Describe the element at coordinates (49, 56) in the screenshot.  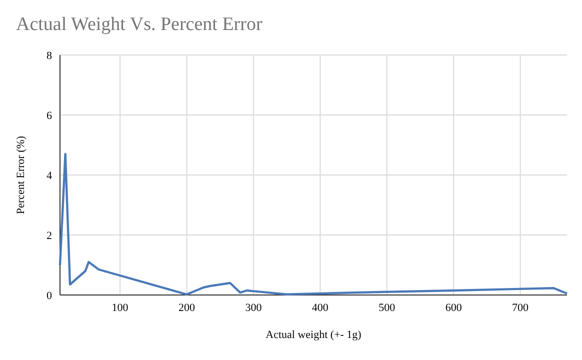
I see `y-tick-label: 8` at that location.